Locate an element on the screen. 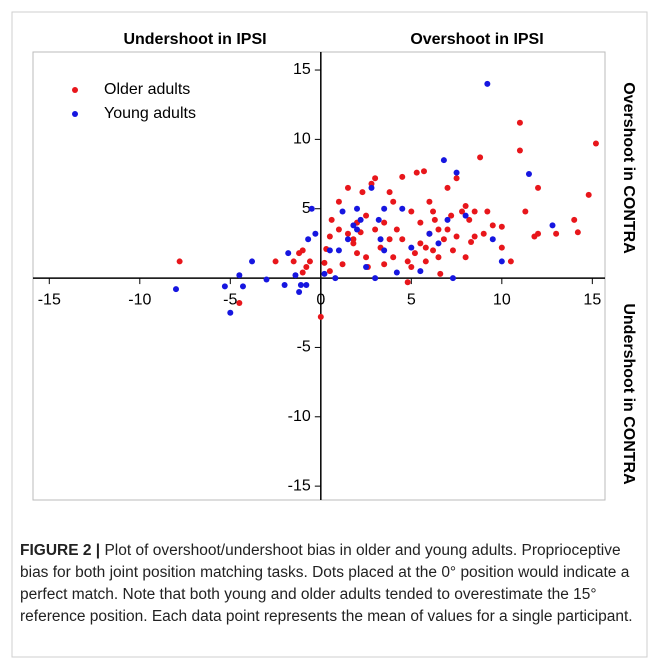 This screenshot has height=669, width=659. y-tick-label: 5 is located at coordinates (306, 208).